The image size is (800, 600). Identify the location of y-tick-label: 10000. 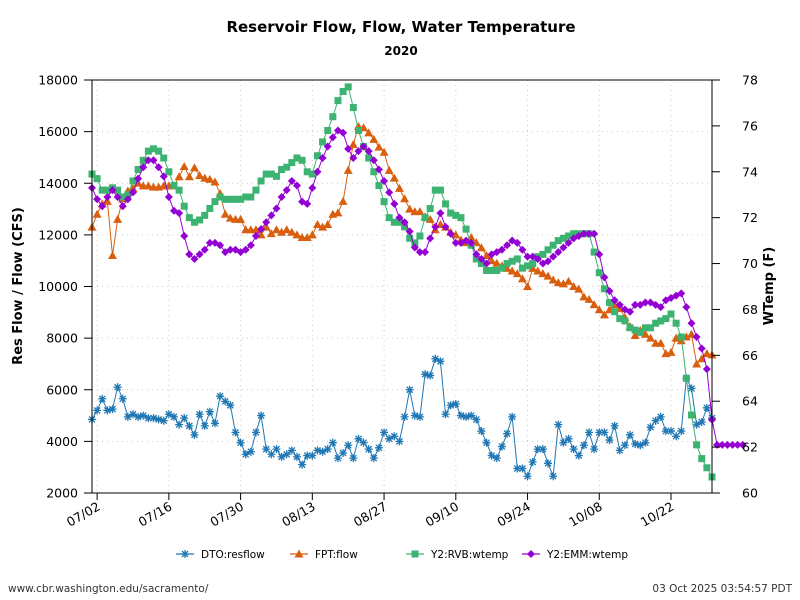
(58, 286).